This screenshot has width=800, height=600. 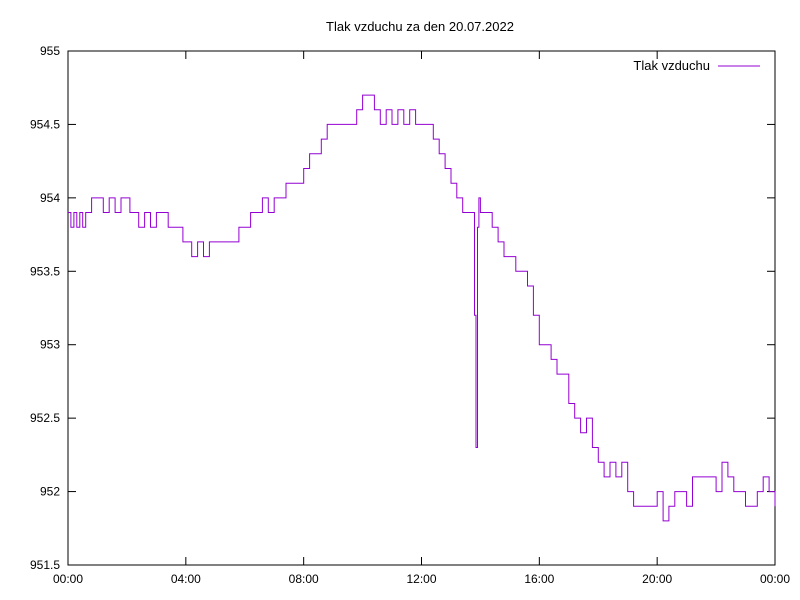 I want to click on y-tick-label: 954.5, so click(x=45, y=124).